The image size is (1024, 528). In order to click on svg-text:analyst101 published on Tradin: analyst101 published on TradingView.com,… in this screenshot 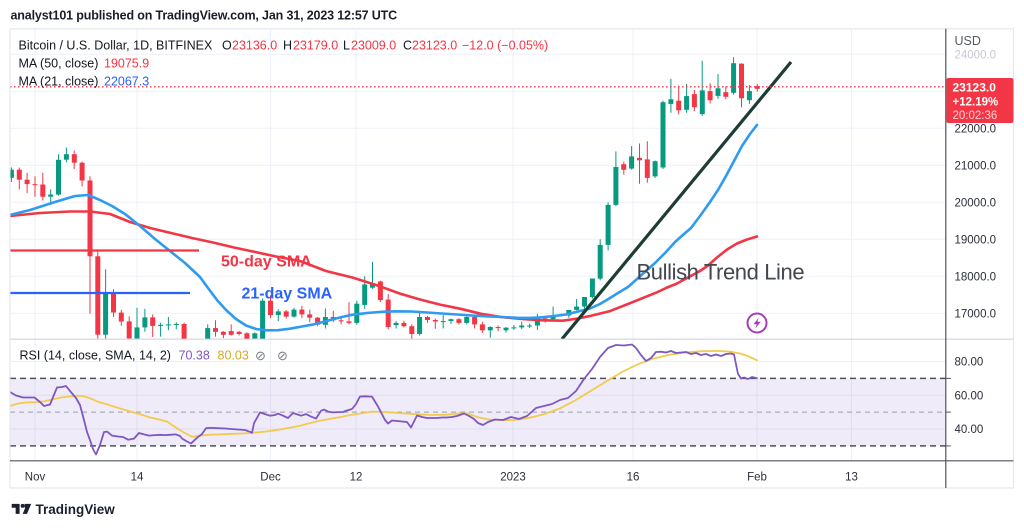, I will do `click(204, 16)`.